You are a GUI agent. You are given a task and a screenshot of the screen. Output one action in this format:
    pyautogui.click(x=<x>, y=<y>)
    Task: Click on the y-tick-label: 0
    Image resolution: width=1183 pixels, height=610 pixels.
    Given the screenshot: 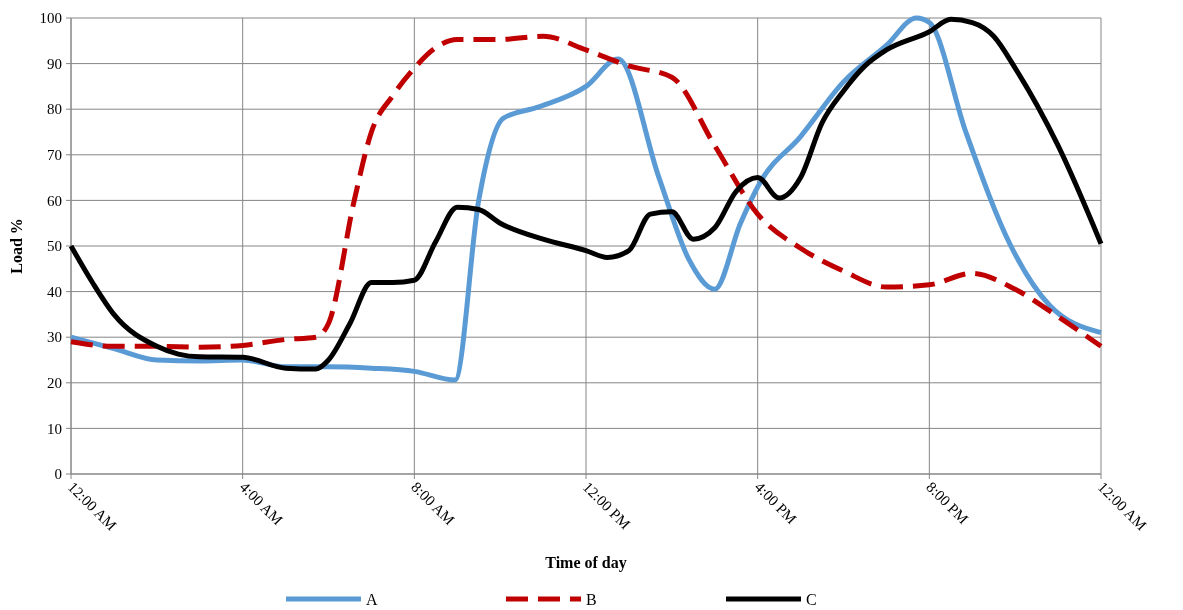 What is the action you would take?
    pyautogui.click(x=58, y=474)
    